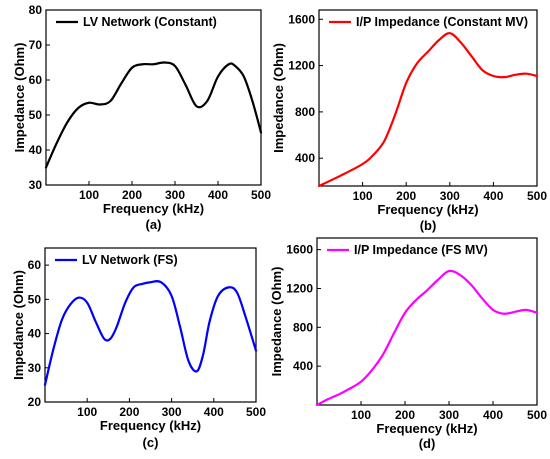 Image resolution: width=550 pixels, height=459 pixels. Describe the element at coordinates (130, 260) in the screenshot. I see `legend-label: LV Network (FS)` at that location.